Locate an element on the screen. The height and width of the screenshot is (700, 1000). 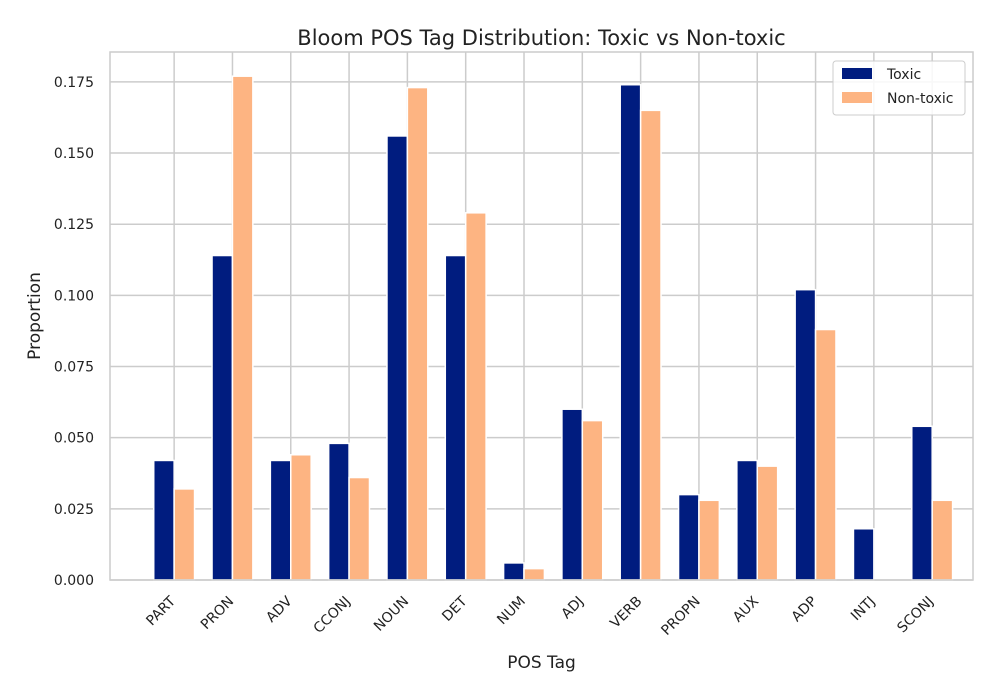
bar-non-toxic-adv is located at coordinates (301, 517).